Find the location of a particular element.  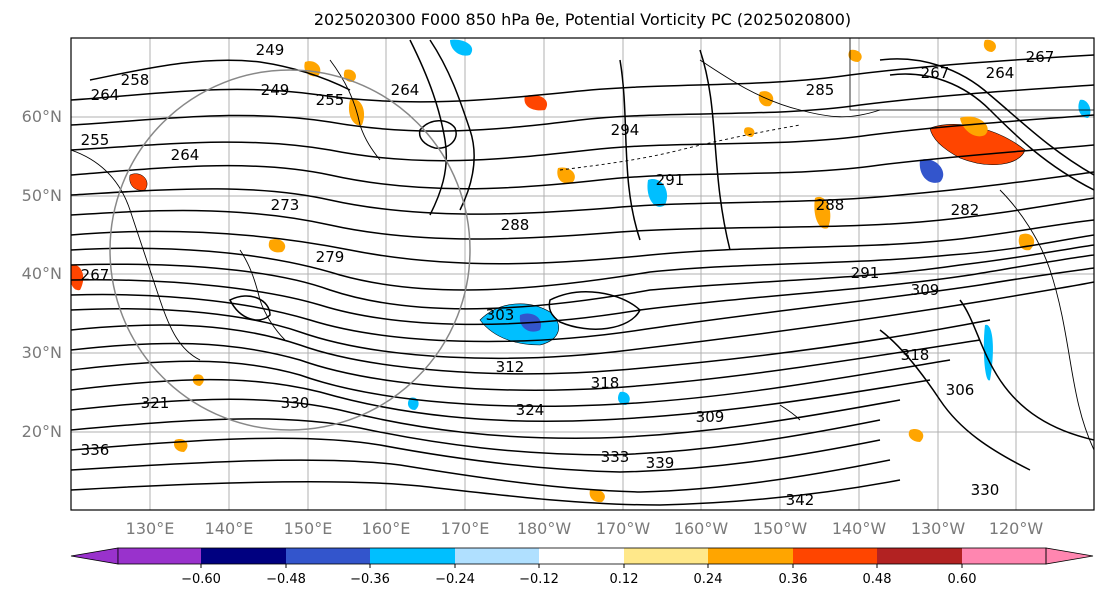

colorbar-tick-label: −0.60 is located at coordinates (201, 579).